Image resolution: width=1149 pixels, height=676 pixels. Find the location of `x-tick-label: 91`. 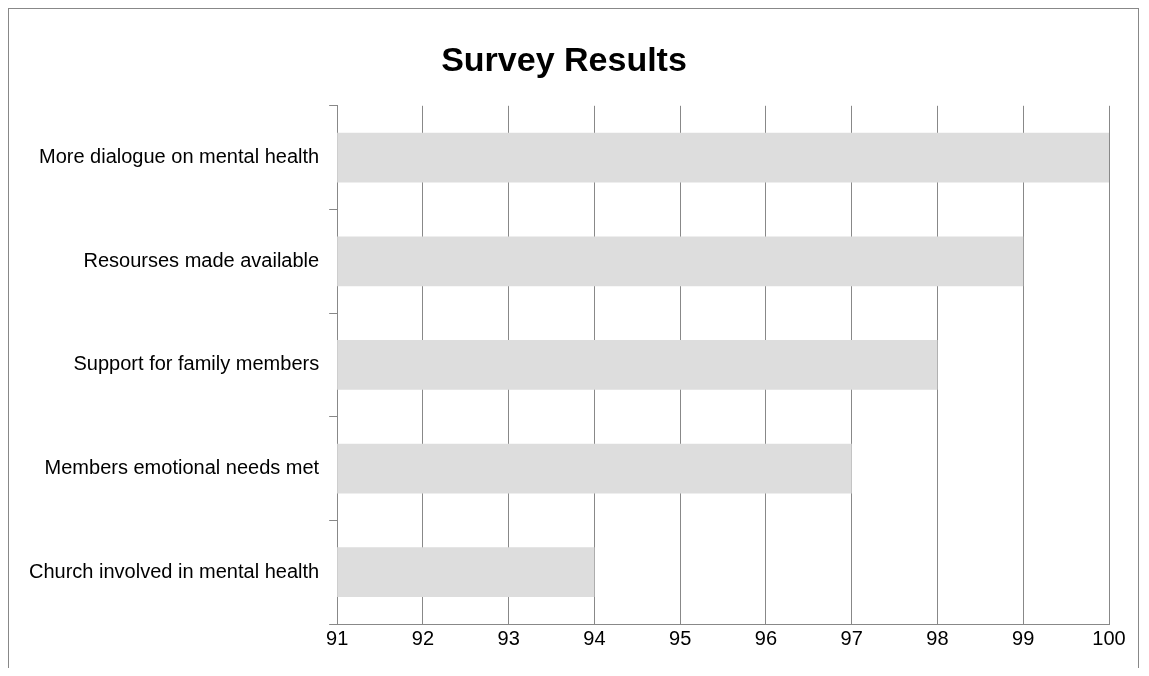

x-tick-label: 91 is located at coordinates (337, 637).